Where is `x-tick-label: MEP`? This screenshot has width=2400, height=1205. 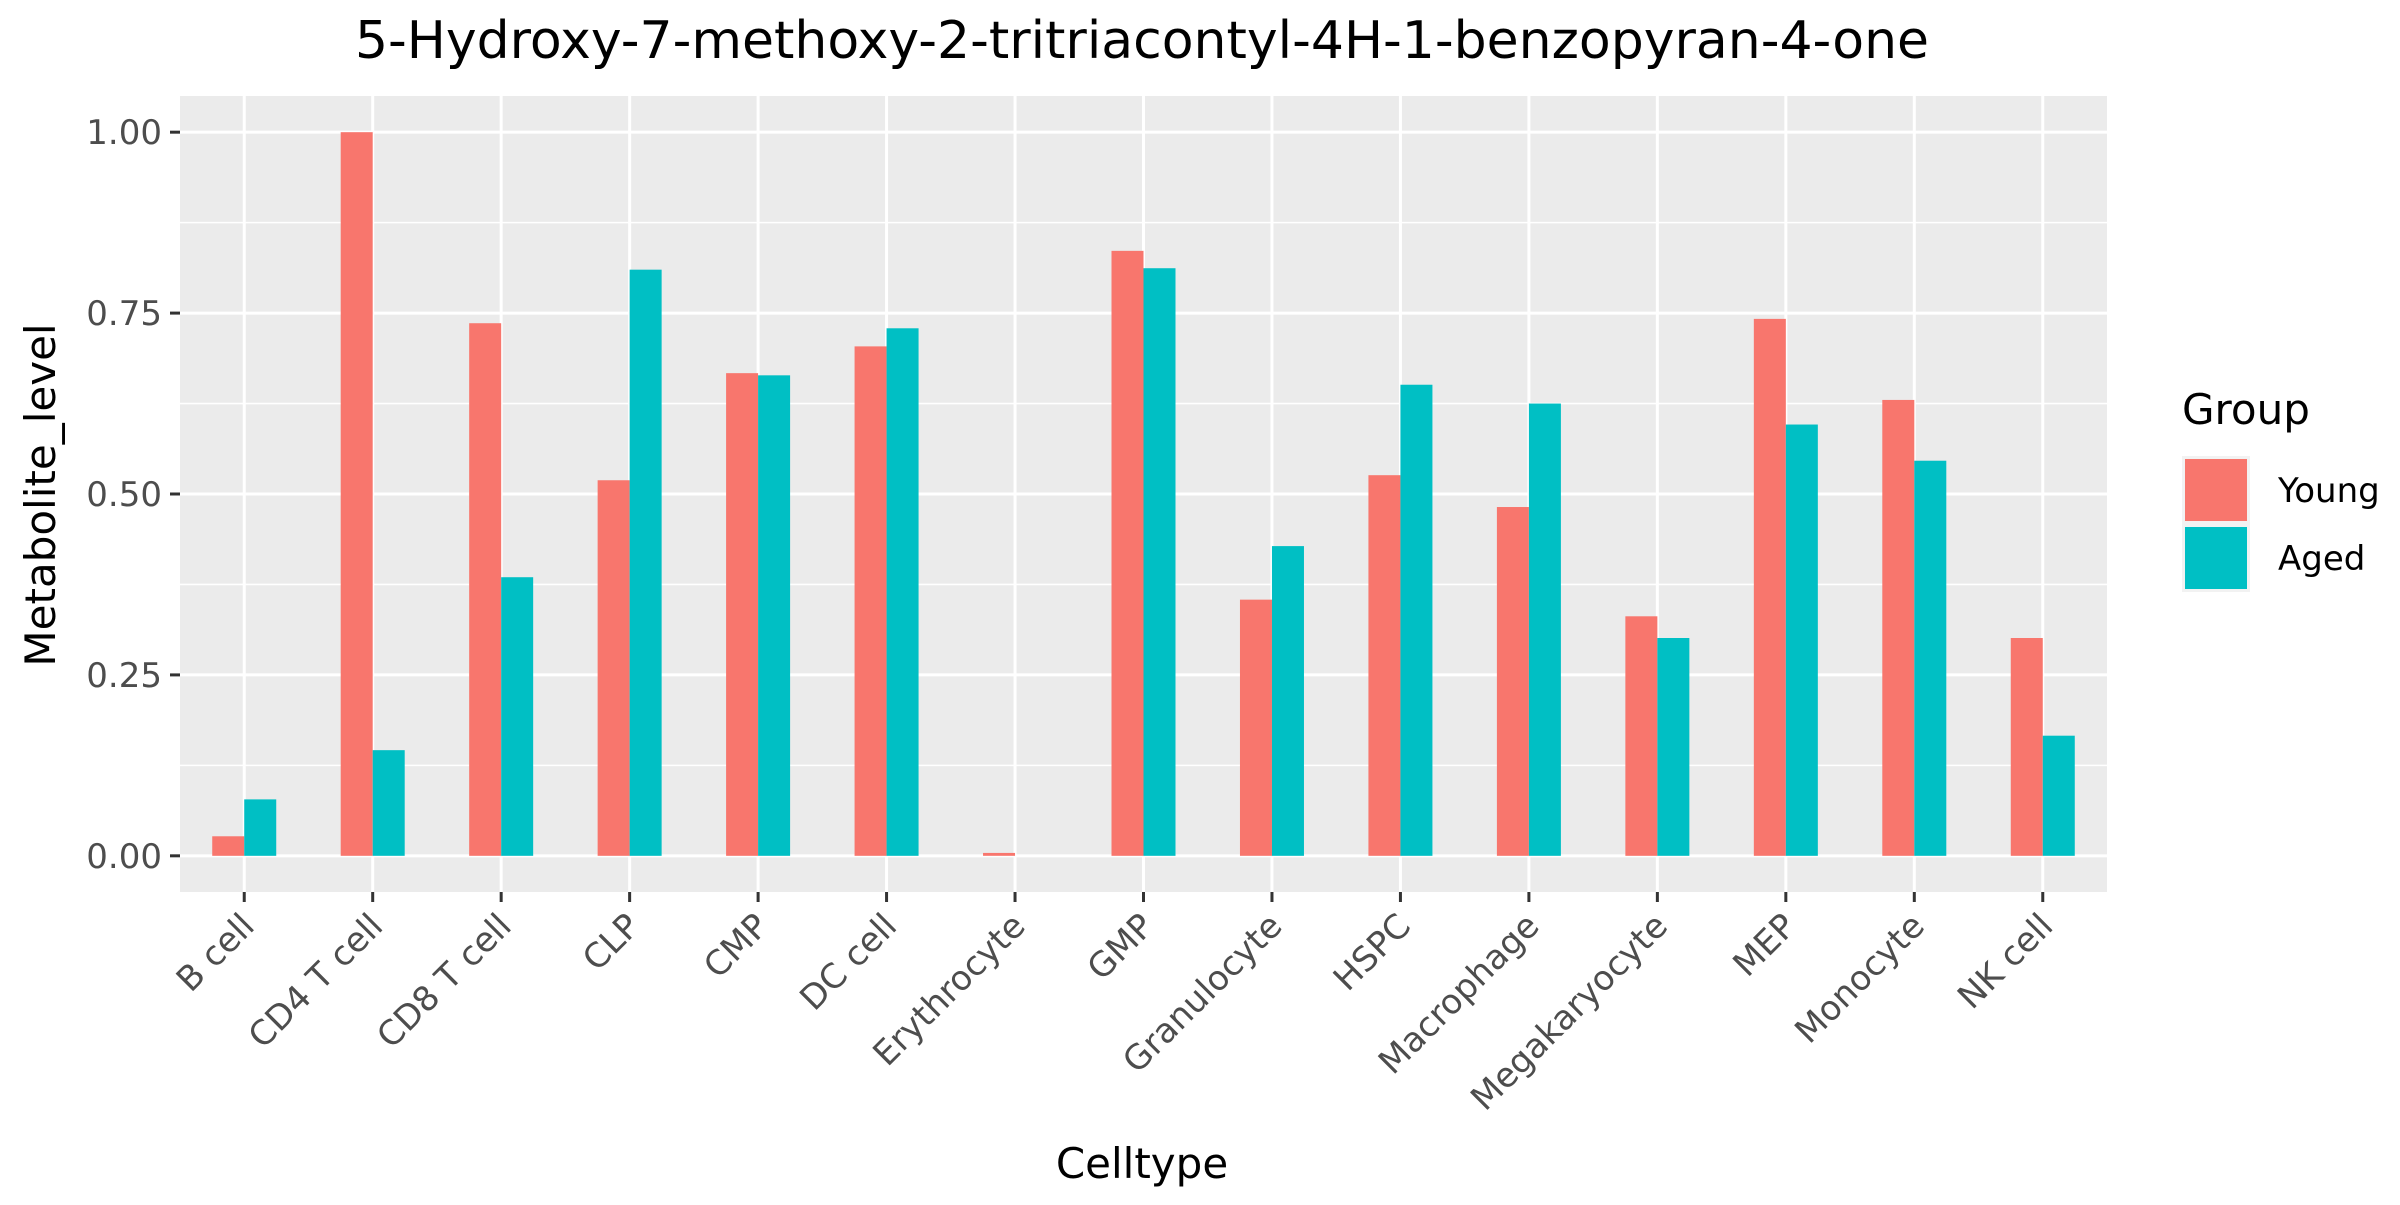
x-tick-label: MEP is located at coordinates (1764, 945).